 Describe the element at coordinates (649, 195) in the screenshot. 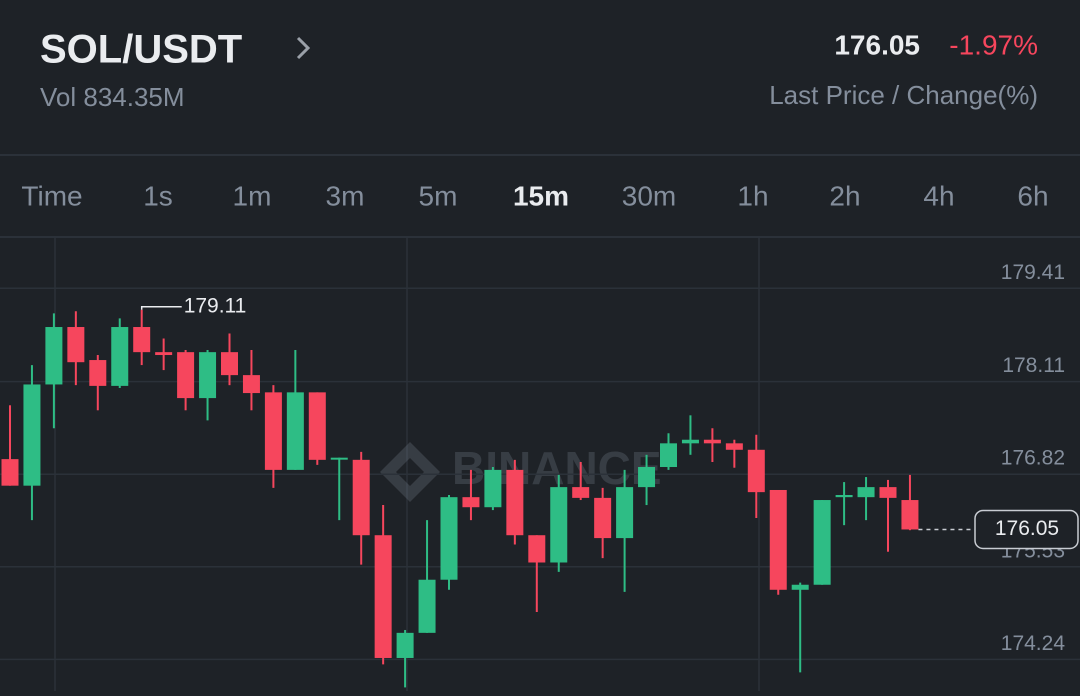

I see `interval-tab: 30m` at that location.